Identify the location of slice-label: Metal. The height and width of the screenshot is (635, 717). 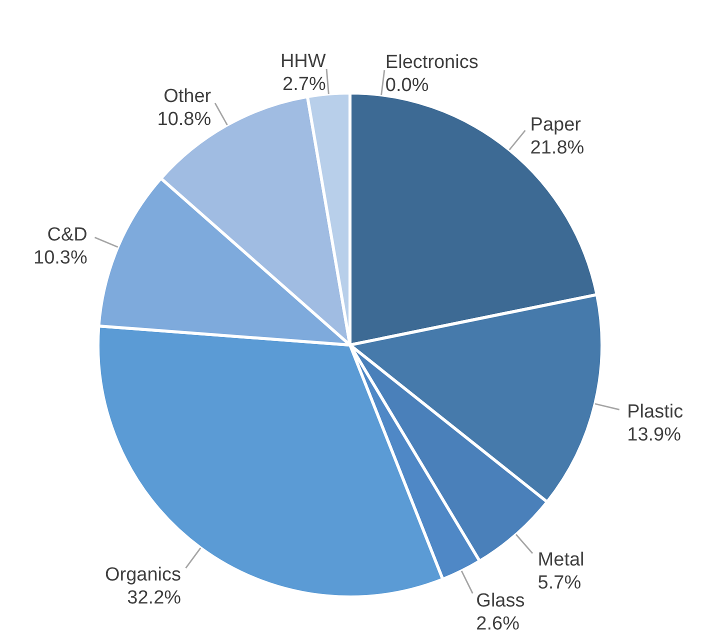
(561, 559).